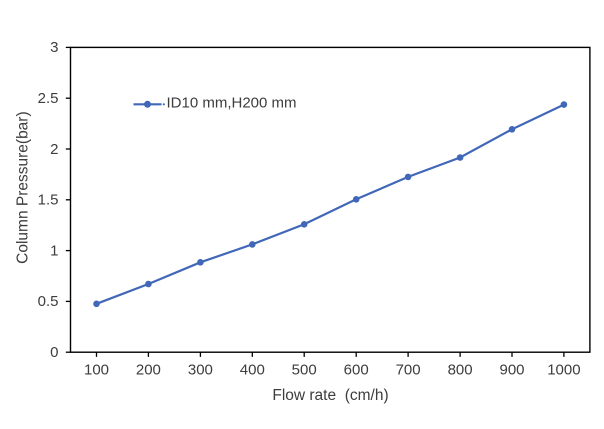 The height and width of the screenshot is (429, 604). What do you see at coordinates (54, 250) in the screenshot?
I see `svg-text: 1` at bounding box center [54, 250].